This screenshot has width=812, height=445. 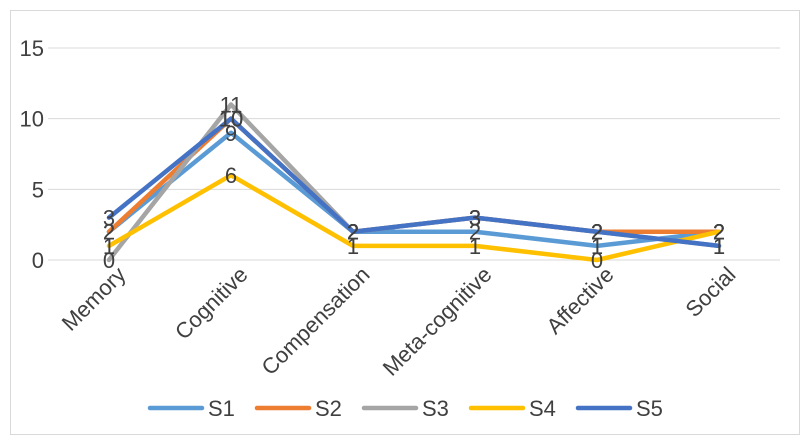 What do you see at coordinates (38, 189) in the screenshot?
I see `y-tick-label: 5` at bounding box center [38, 189].